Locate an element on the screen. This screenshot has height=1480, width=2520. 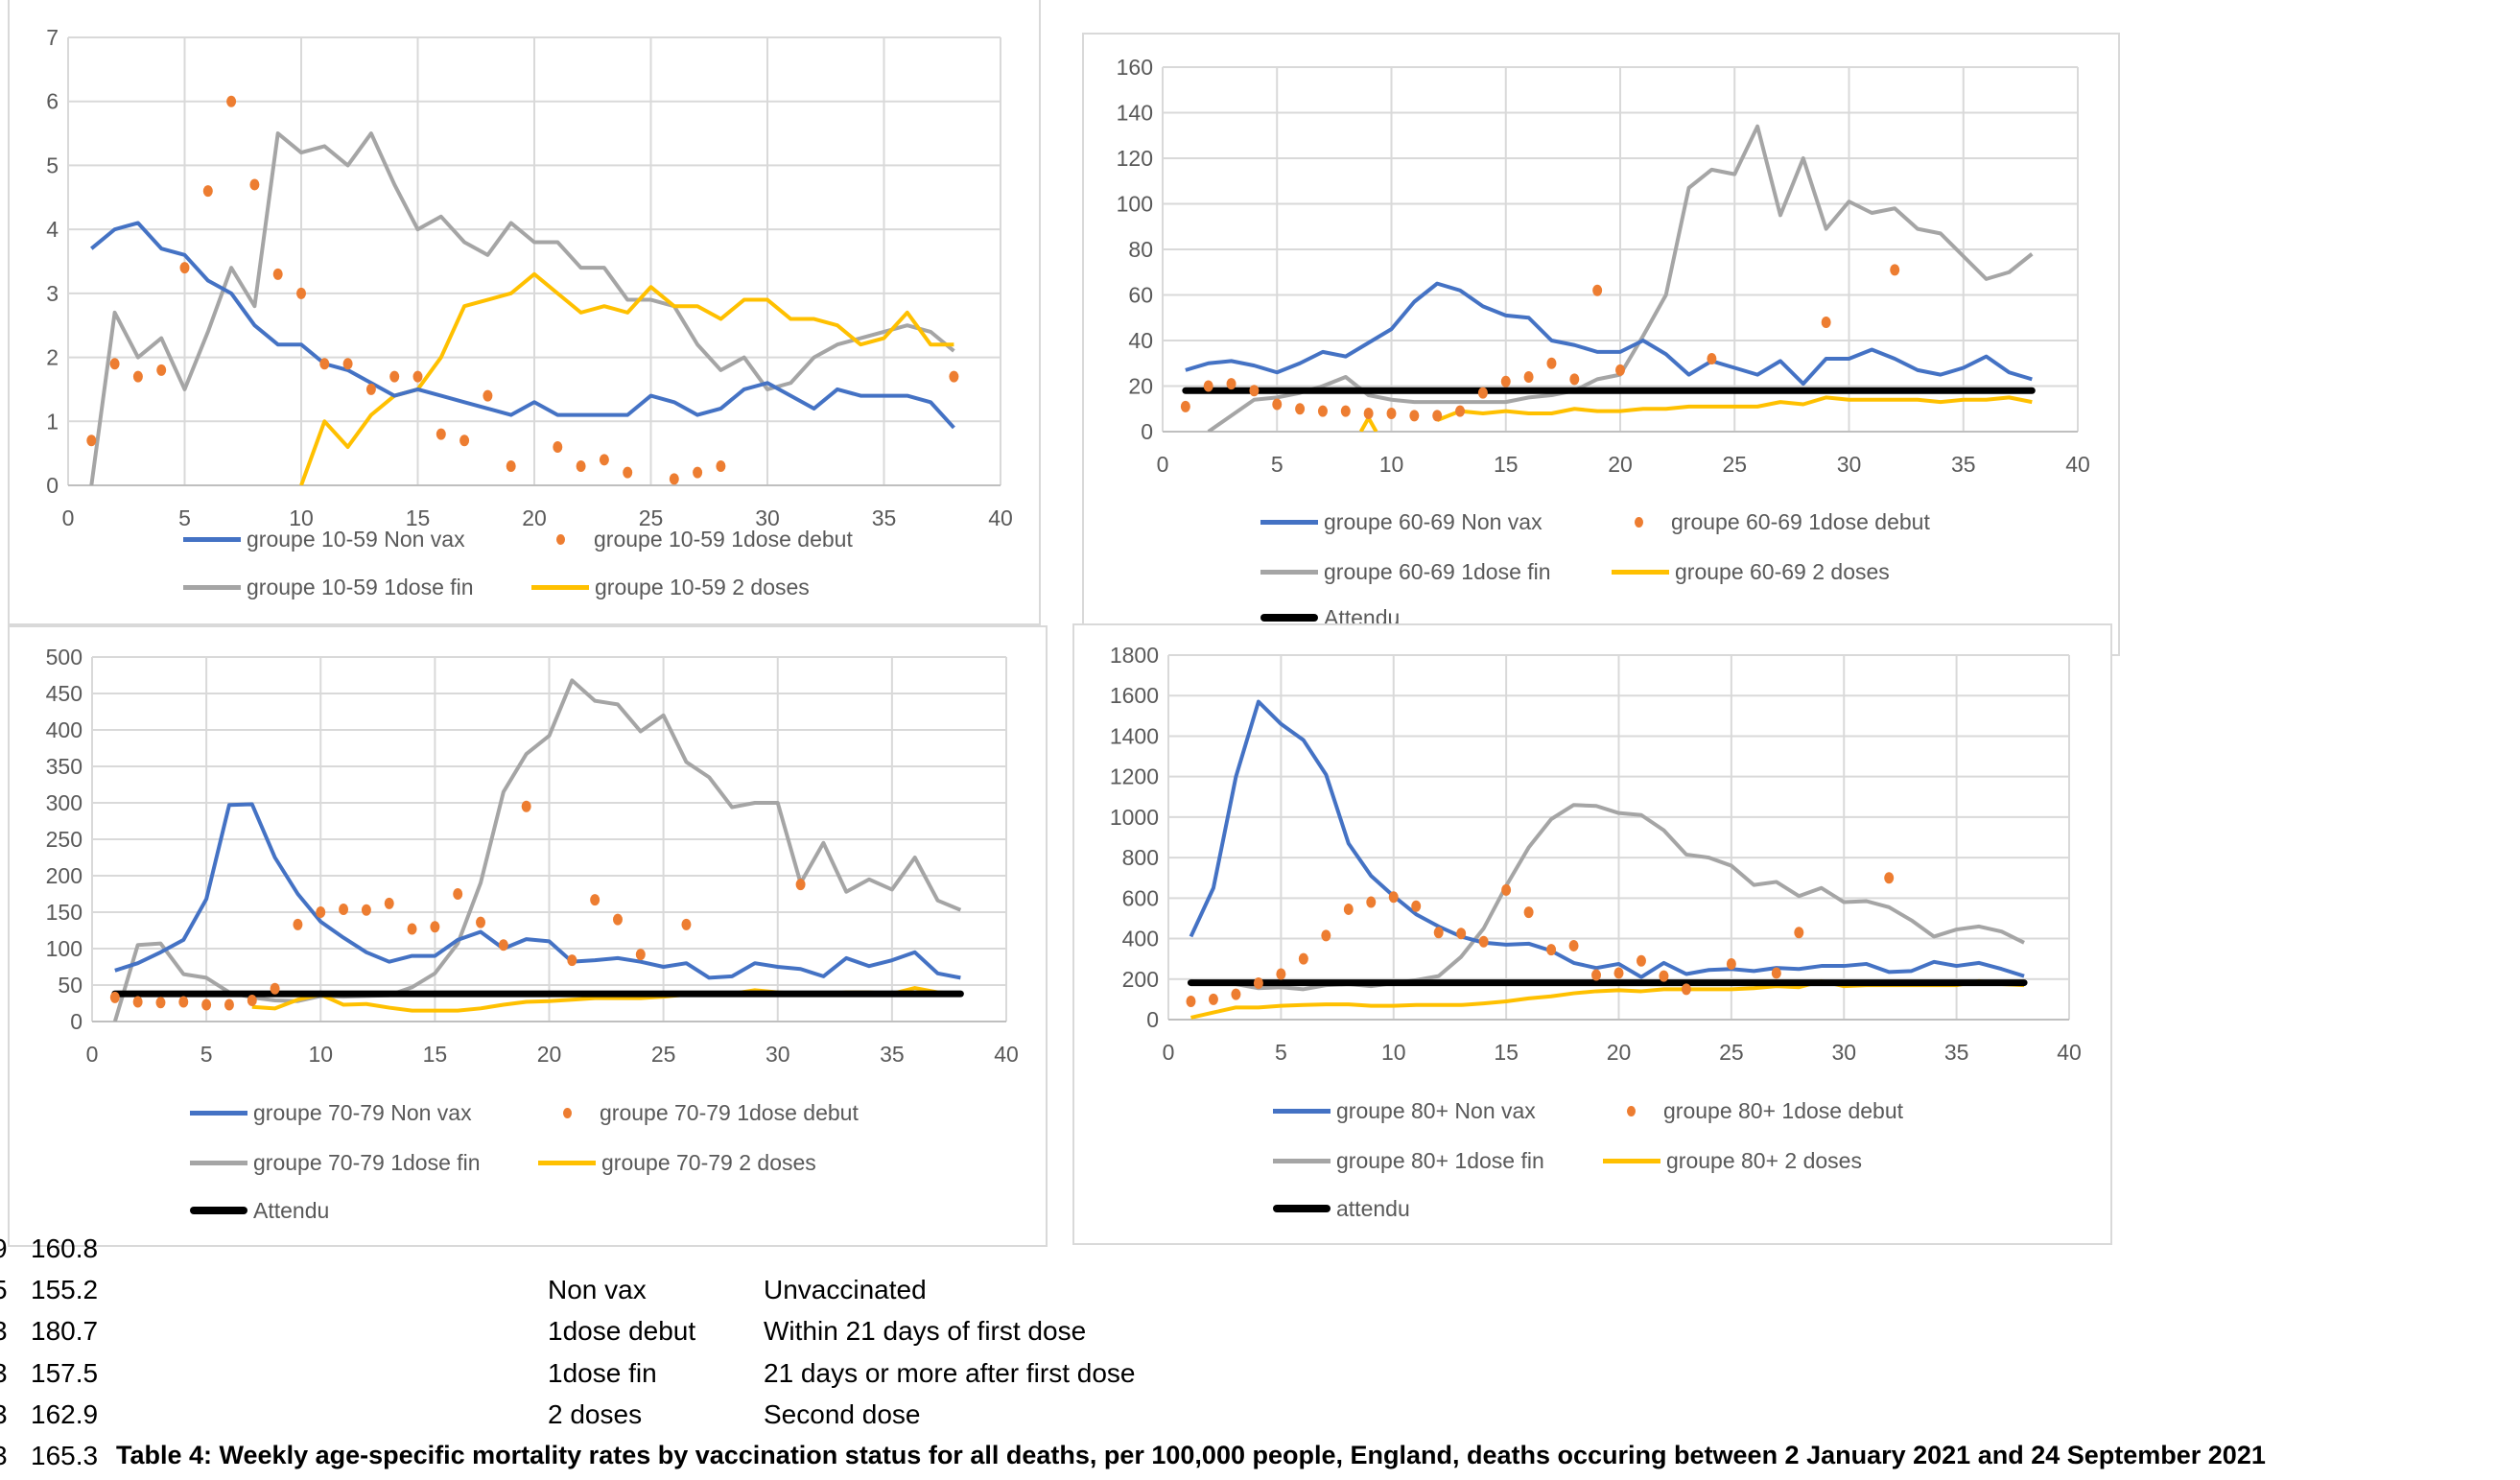
legend-marker-icon is located at coordinates (567, 1112).